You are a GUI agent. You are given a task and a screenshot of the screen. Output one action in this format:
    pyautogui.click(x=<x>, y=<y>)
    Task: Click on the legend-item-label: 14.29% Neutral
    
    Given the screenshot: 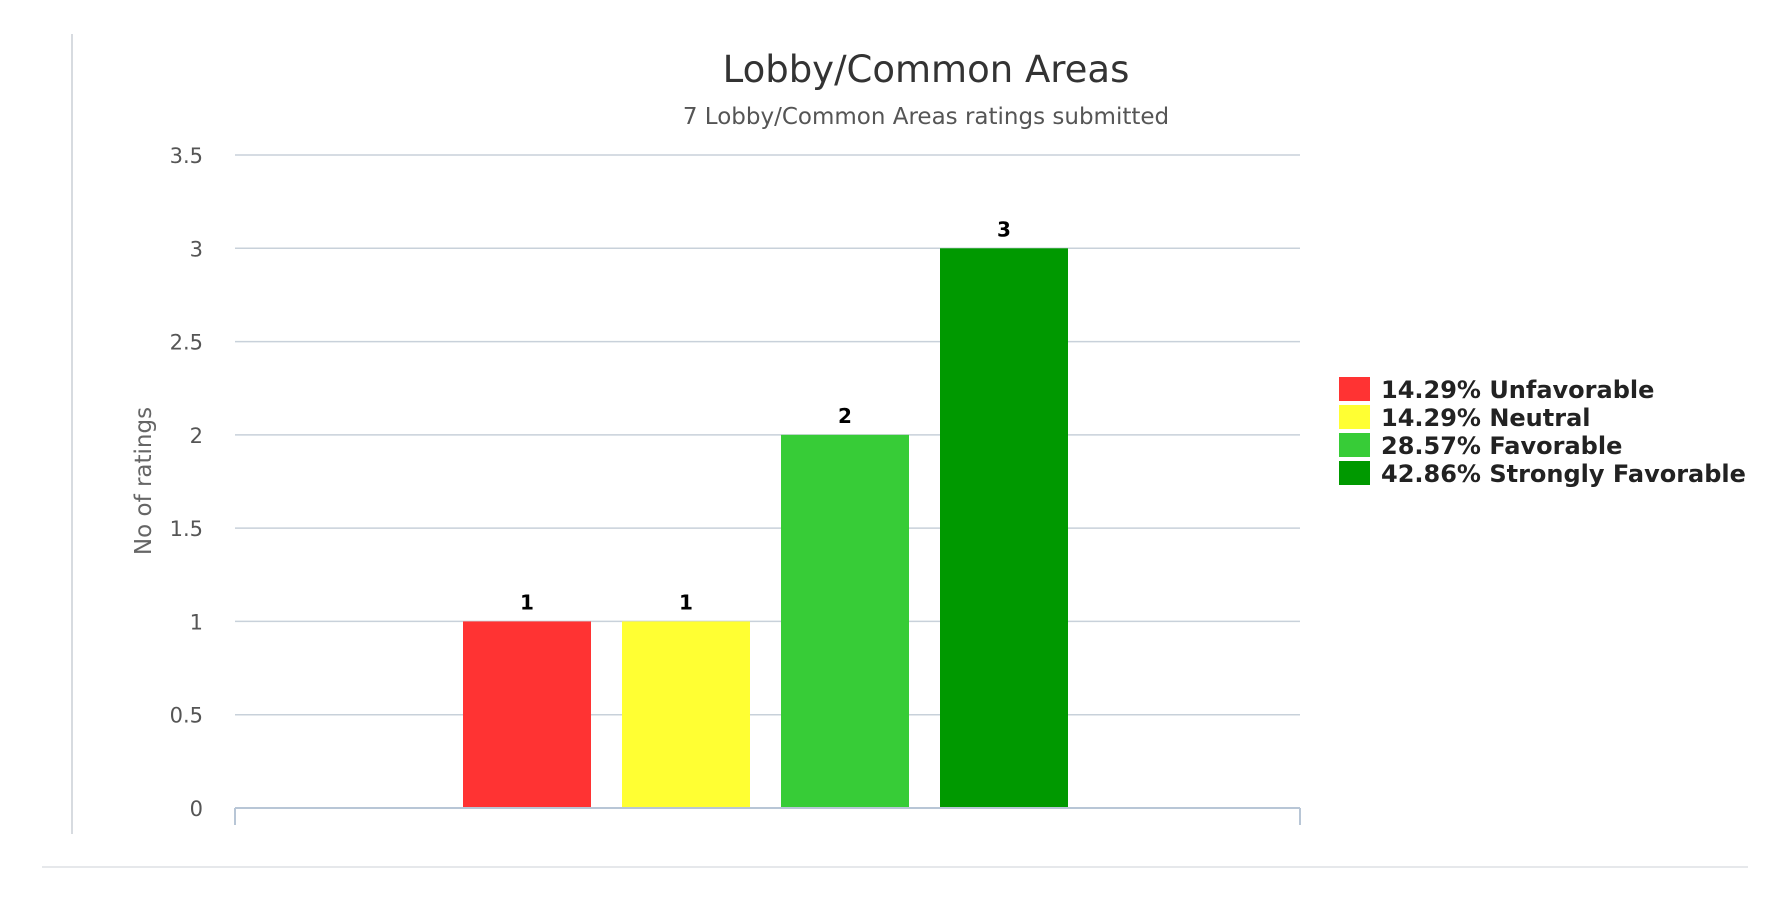 What is the action you would take?
    pyautogui.click(x=1486, y=418)
    